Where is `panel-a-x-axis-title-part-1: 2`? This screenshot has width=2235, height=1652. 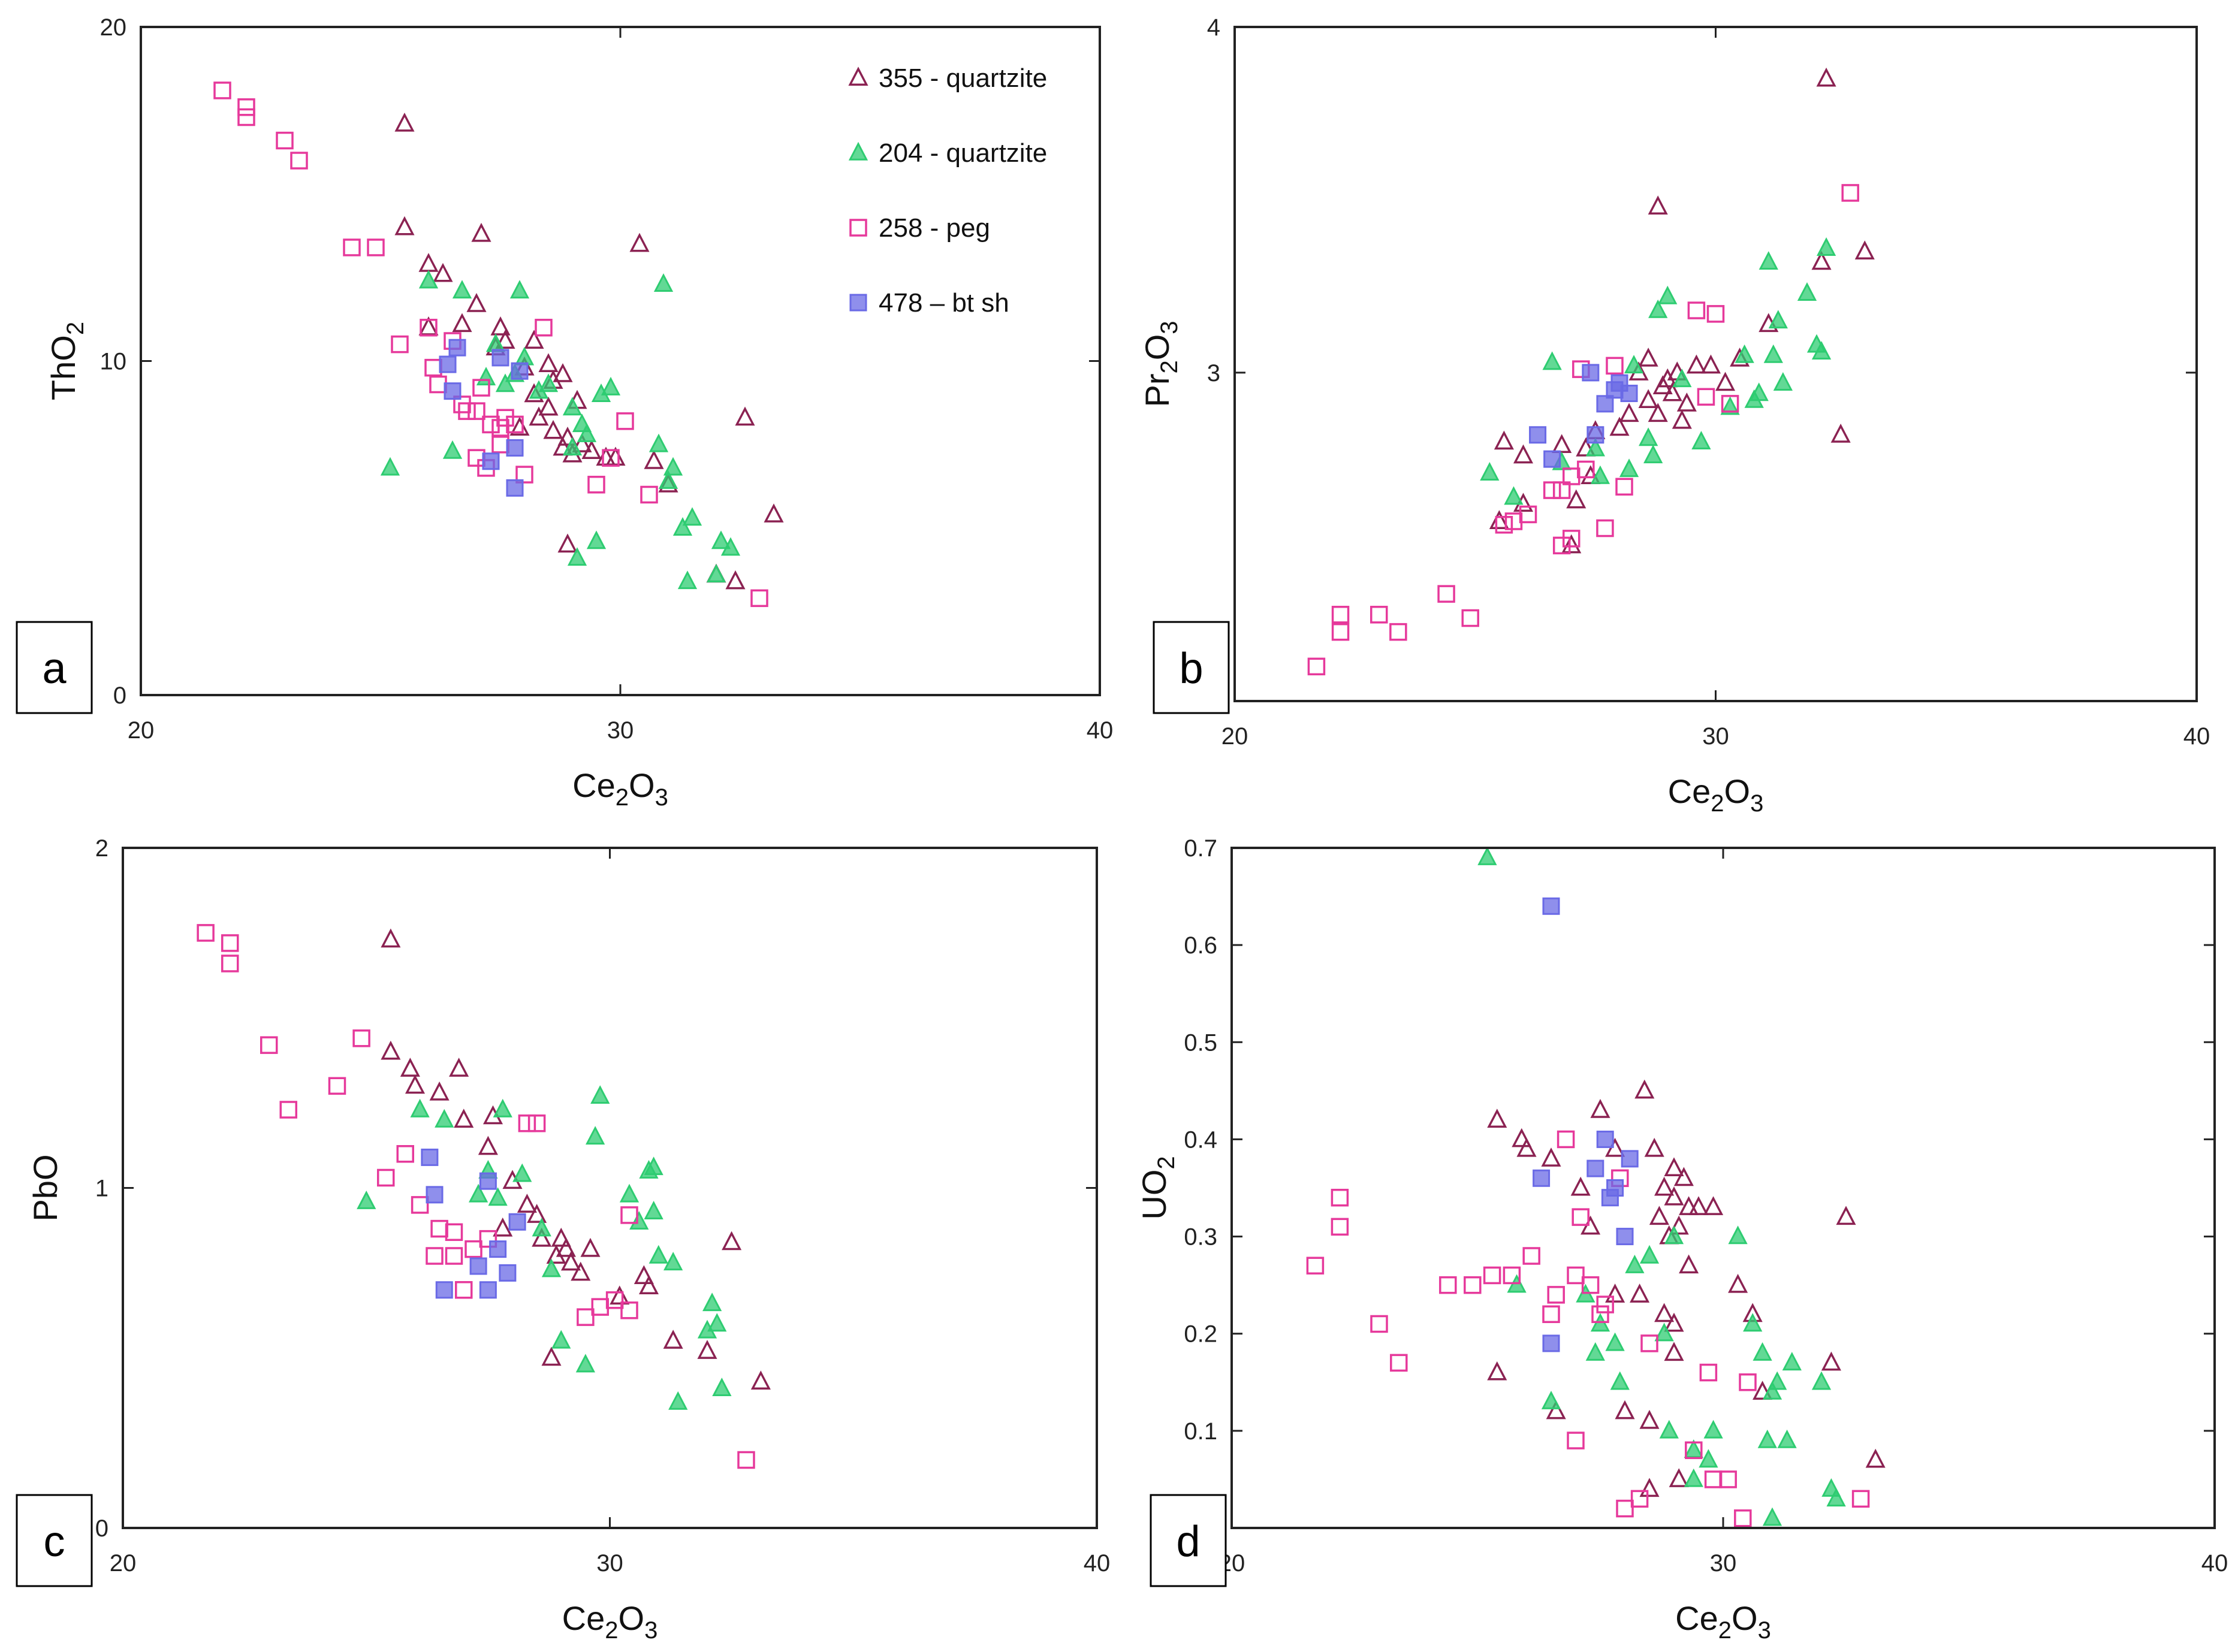
panel-a-x-axis-title-part-1: 2 is located at coordinates (622, 797).